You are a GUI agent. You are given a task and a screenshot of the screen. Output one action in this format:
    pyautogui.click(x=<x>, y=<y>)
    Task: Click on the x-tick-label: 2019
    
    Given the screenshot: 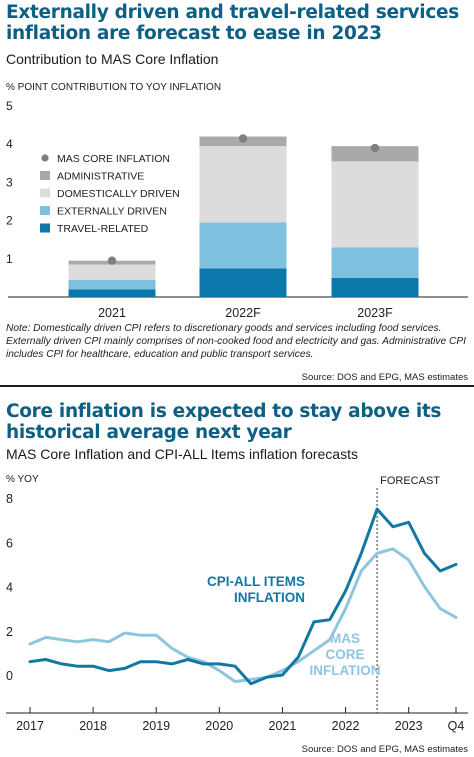 What is the action you would take?
    pyautogui.click(x=156, y=726)
    